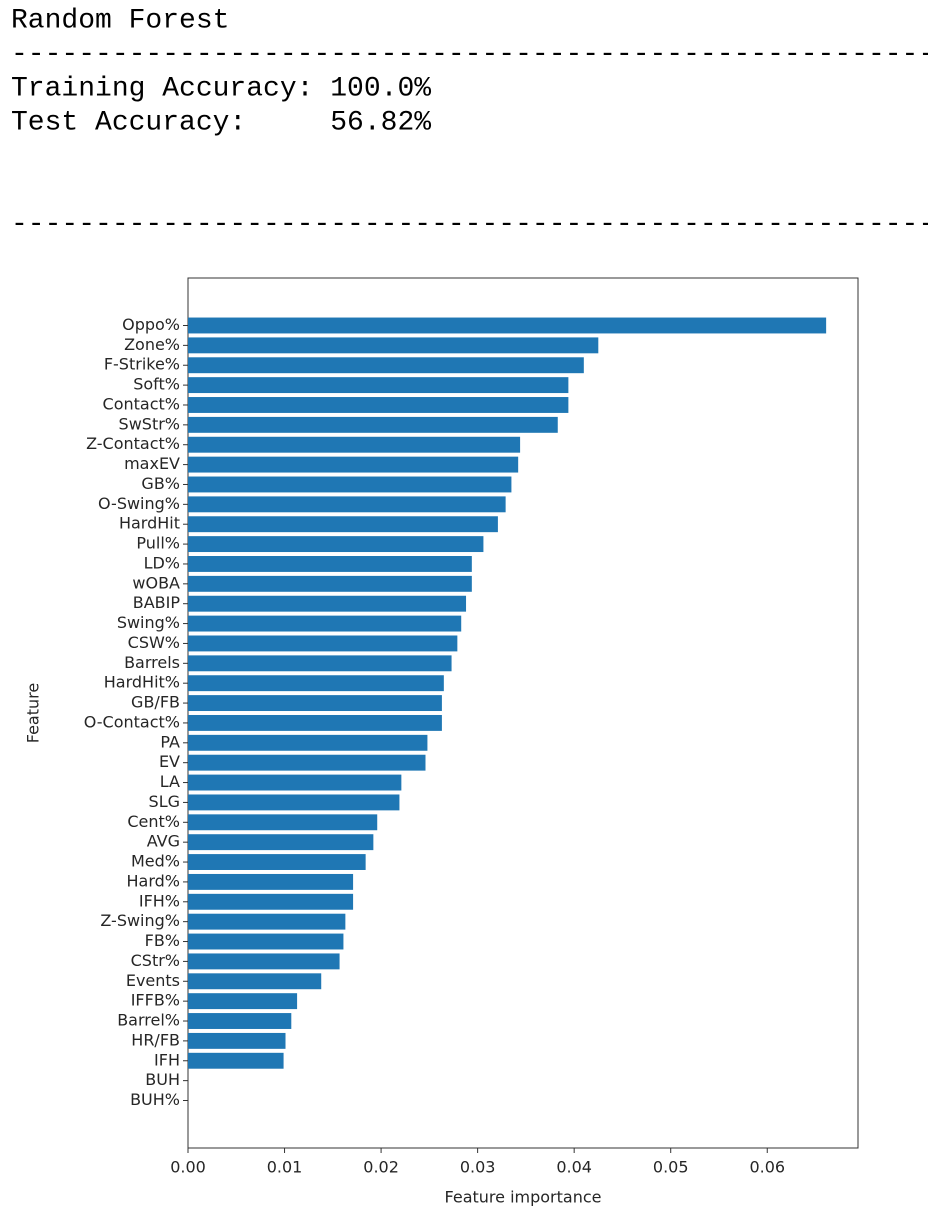 The width and height of the screenshot is (928, 1220). What do you see at coordinates (139, 503) in the screenshot?
I see `y-tick-label: O-Swing%` at bounding box center [139, 503].